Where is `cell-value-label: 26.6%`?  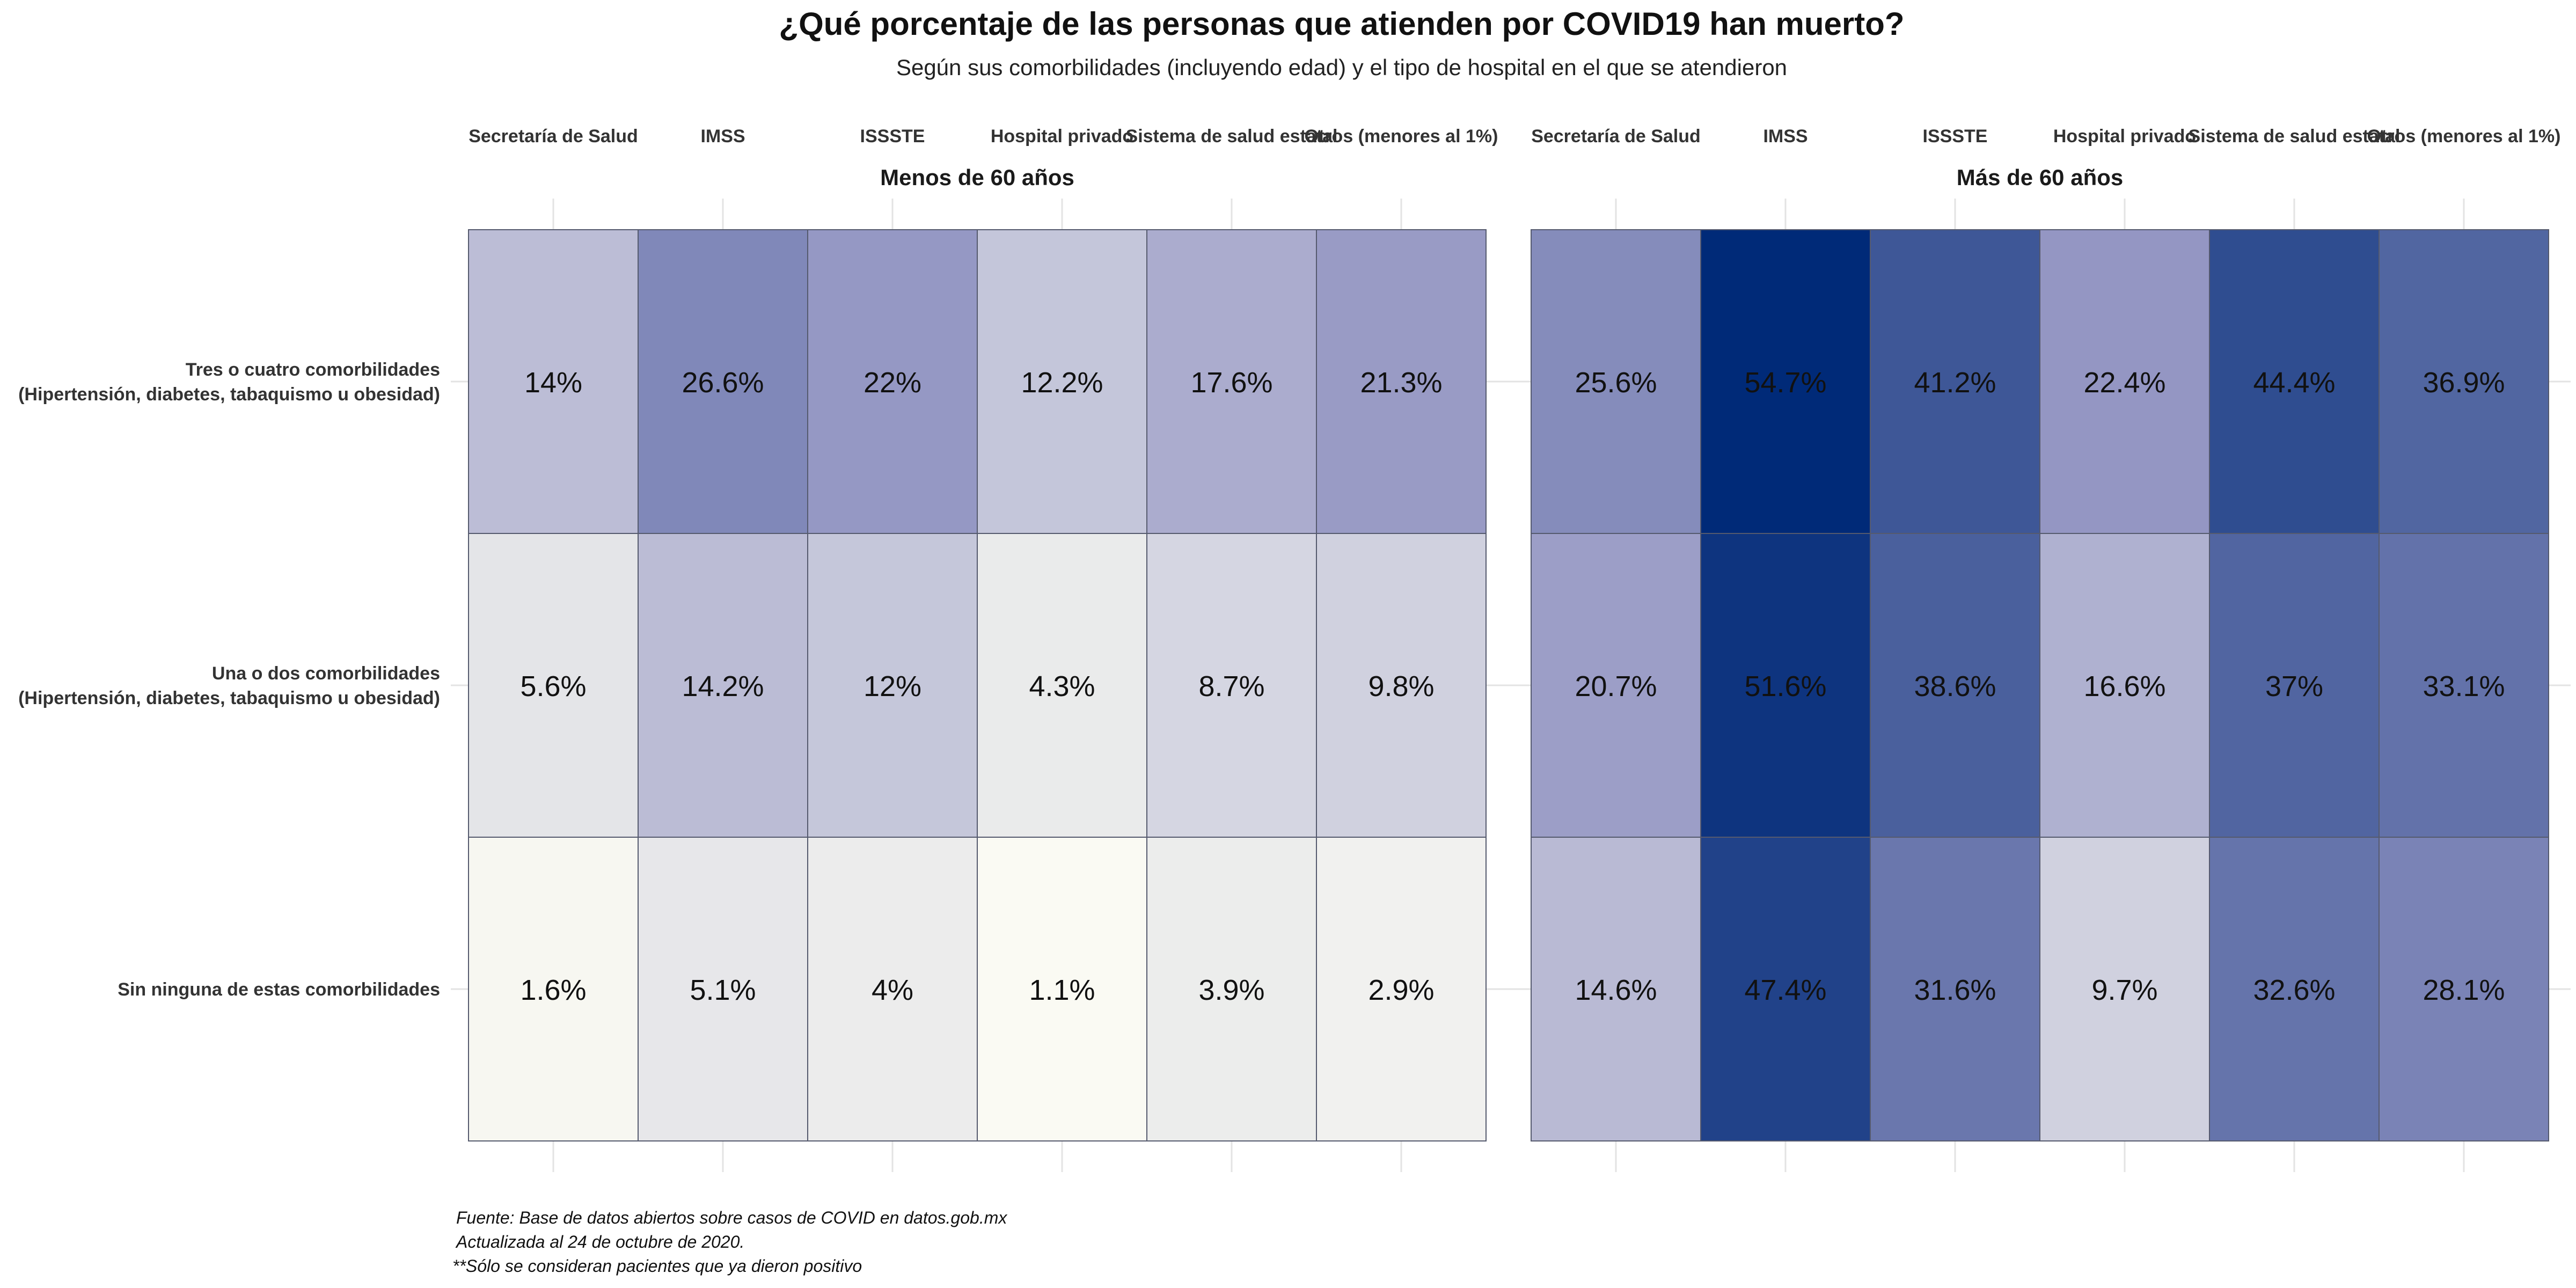
cell-value-label: 26.6% is located at coordinates (723, 383).